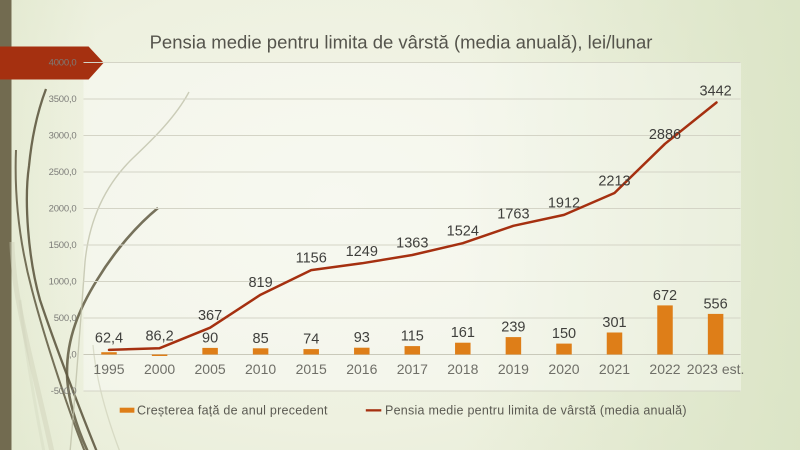  Describe the element at coordinates (463, 232) in the screenshot. I see `svg-text: 1524` at that location.